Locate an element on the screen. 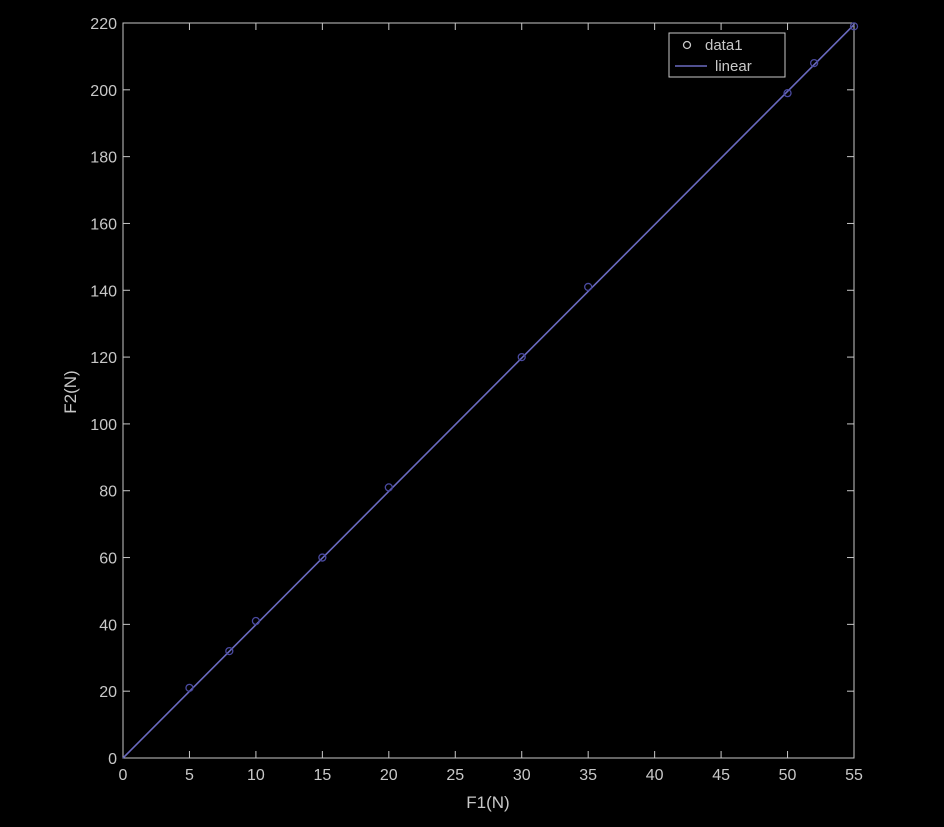 The image size is (944, 827). y-tick-label: 180 is located at coordinates (103, 158).